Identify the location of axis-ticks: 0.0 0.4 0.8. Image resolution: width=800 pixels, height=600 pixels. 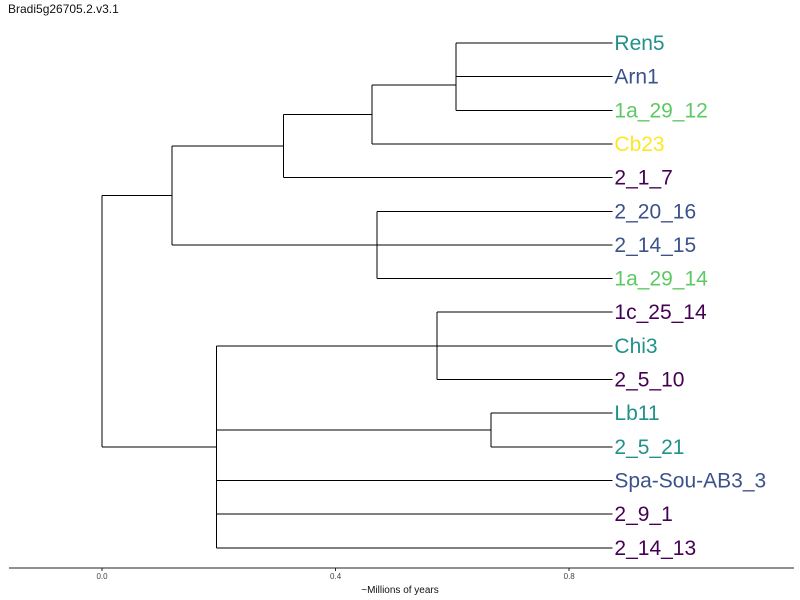
(335, 574).